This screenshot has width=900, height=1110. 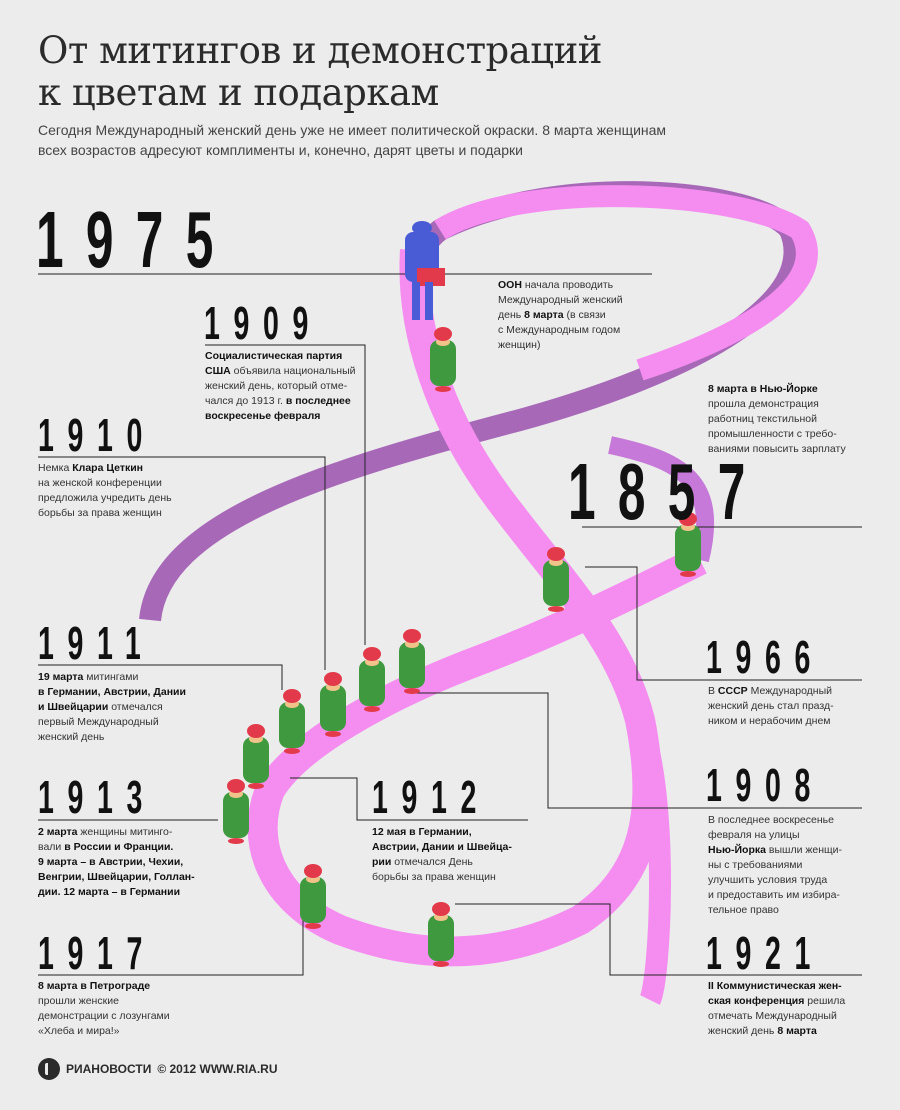 What do you see at coordinates (96, 643) in the screenshot?
I see `year-1911: 1911` at bounding box center [96, 643].